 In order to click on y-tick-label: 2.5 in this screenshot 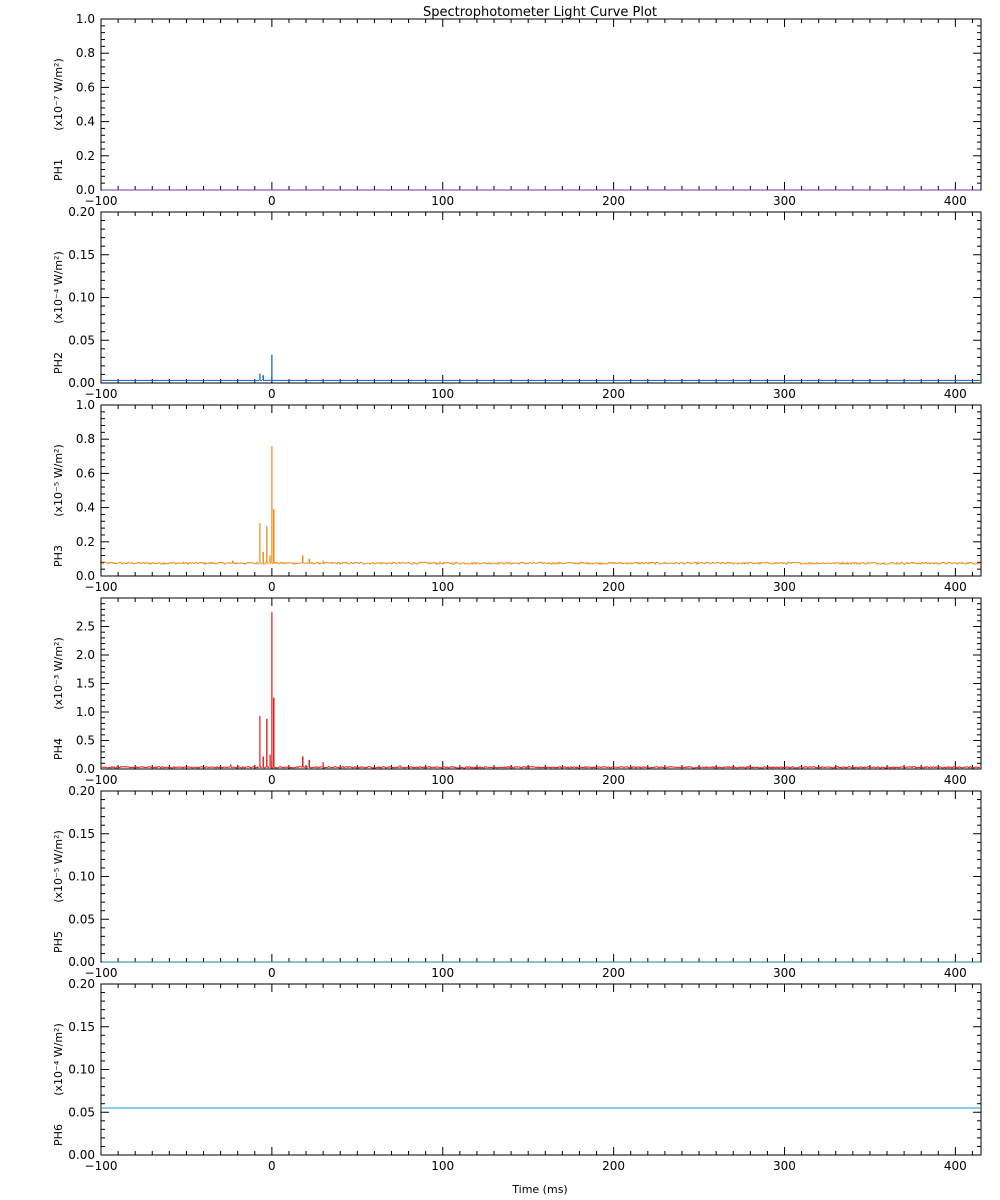, I will do `click(85, 627)`.